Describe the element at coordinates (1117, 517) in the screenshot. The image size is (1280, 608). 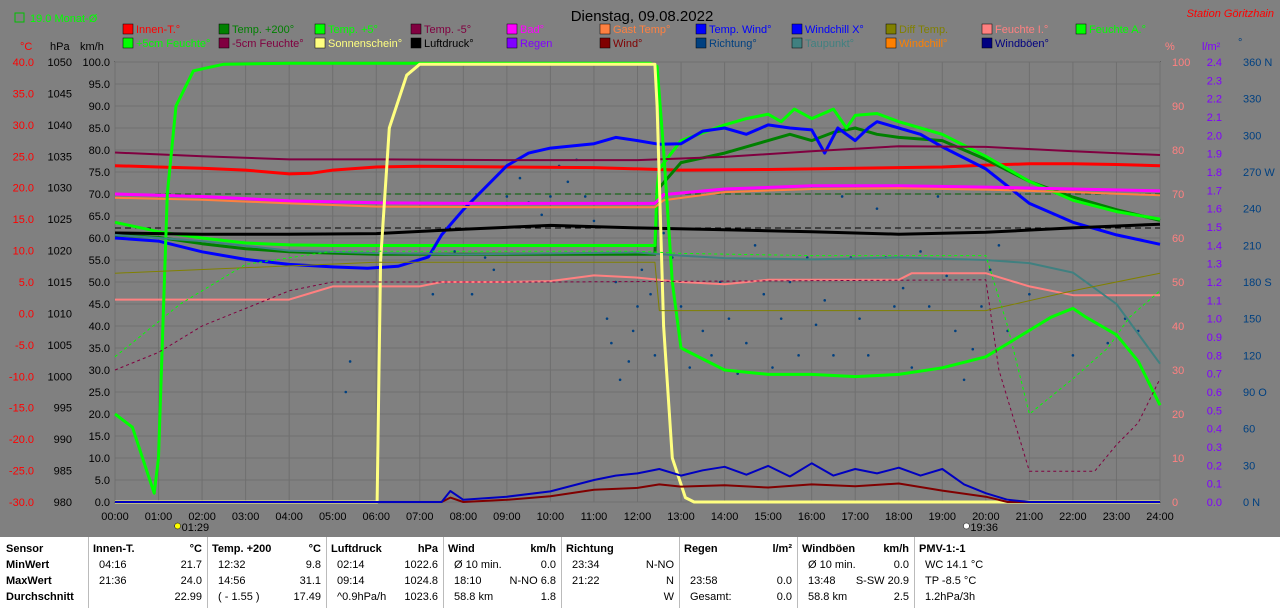
I see `tick-time: 23:00` at that location.